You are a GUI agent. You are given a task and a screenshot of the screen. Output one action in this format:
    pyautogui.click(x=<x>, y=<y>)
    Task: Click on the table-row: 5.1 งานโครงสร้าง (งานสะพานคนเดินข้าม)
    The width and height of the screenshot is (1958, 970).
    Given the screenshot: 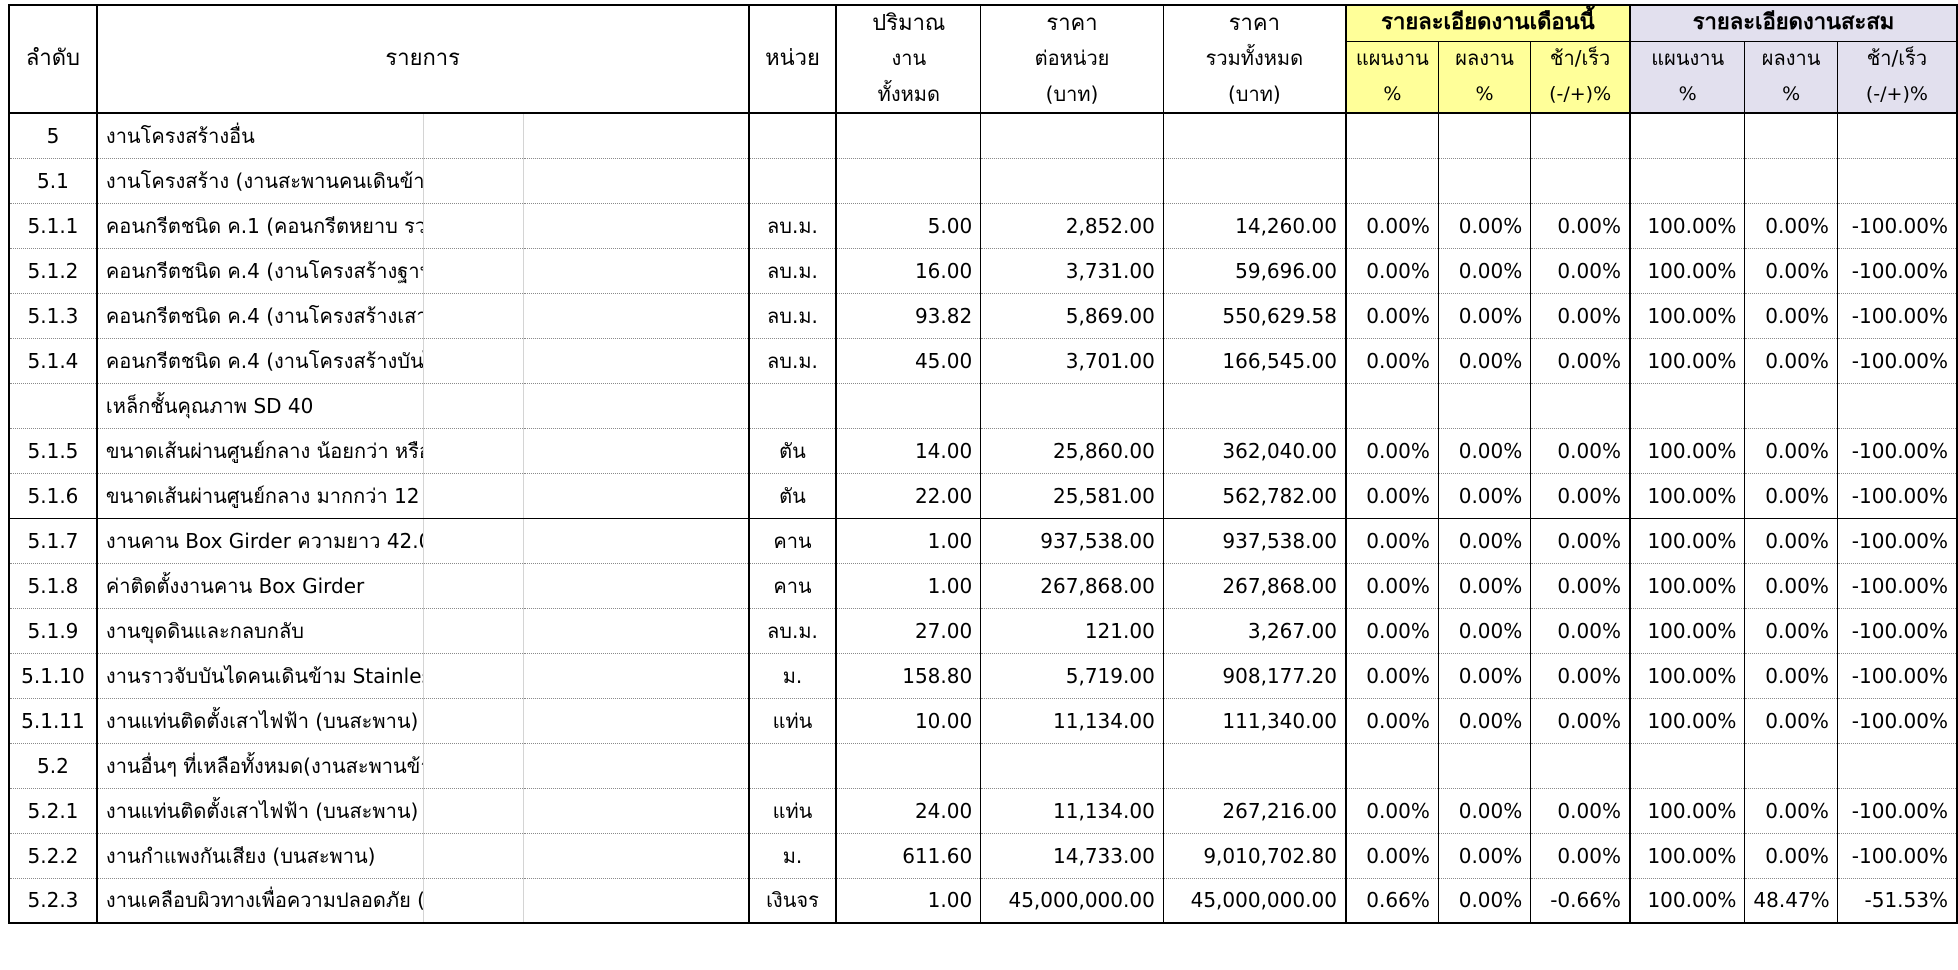 What is the action you would take?
    pyautogui.click(x=983, y=181)
    